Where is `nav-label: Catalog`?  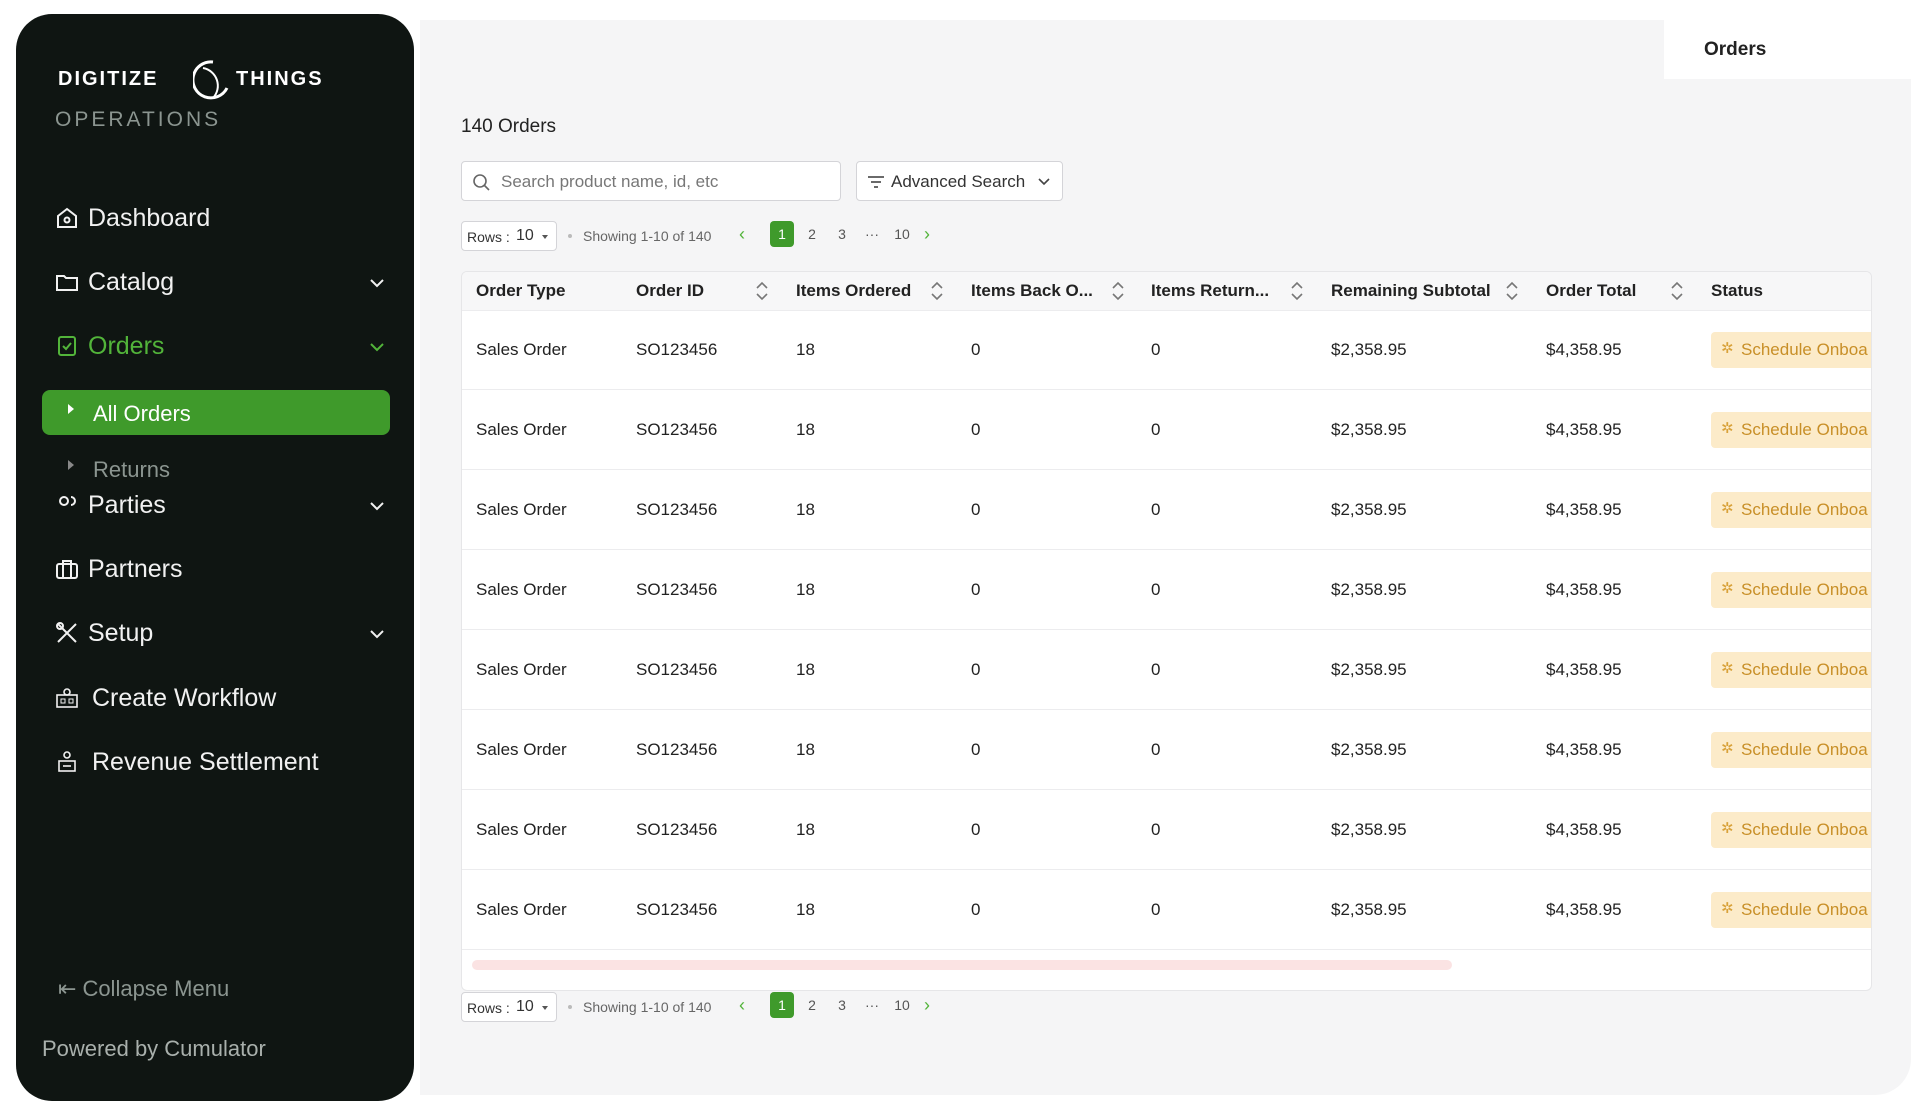 nav-label: Catalog is located at coordinates (131, 282).